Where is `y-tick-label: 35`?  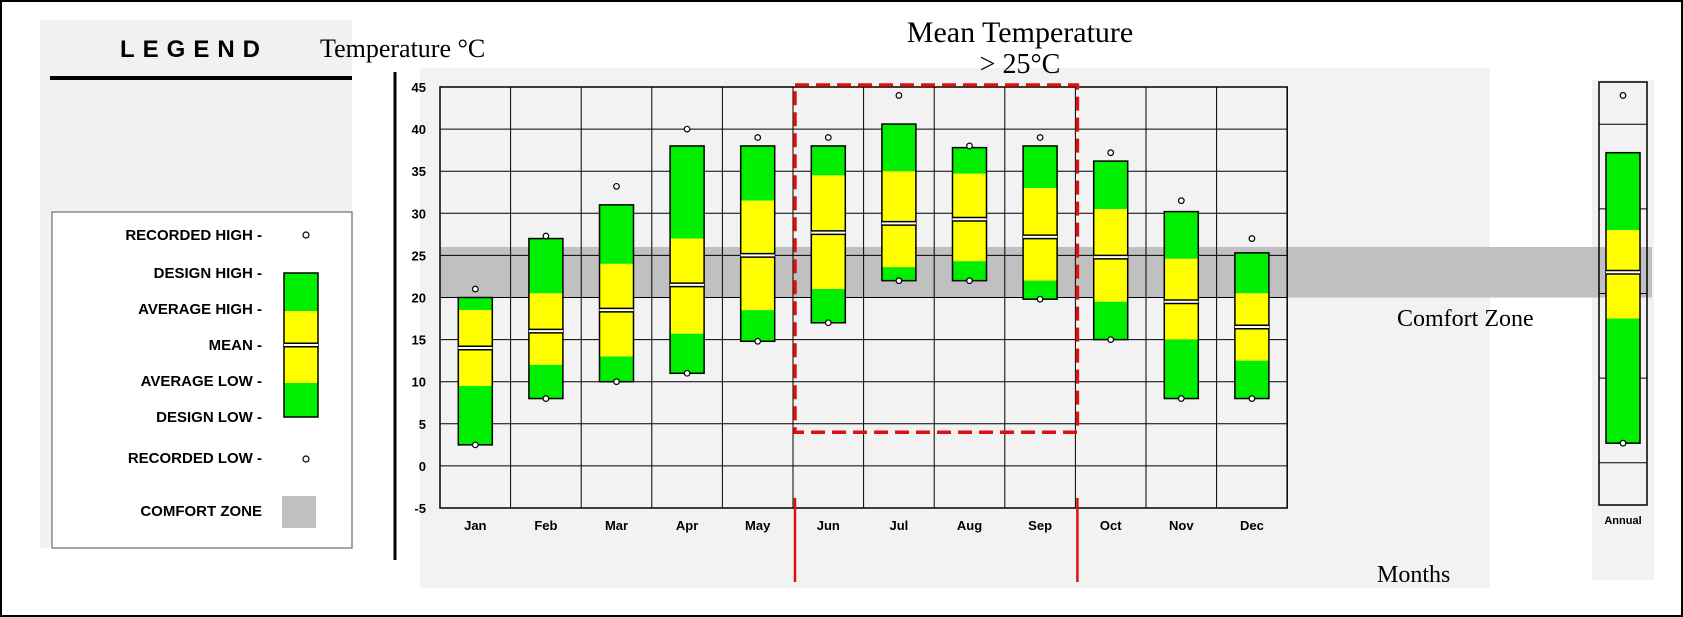
y-tick-label: 35 is located at coordinates (419, 171).